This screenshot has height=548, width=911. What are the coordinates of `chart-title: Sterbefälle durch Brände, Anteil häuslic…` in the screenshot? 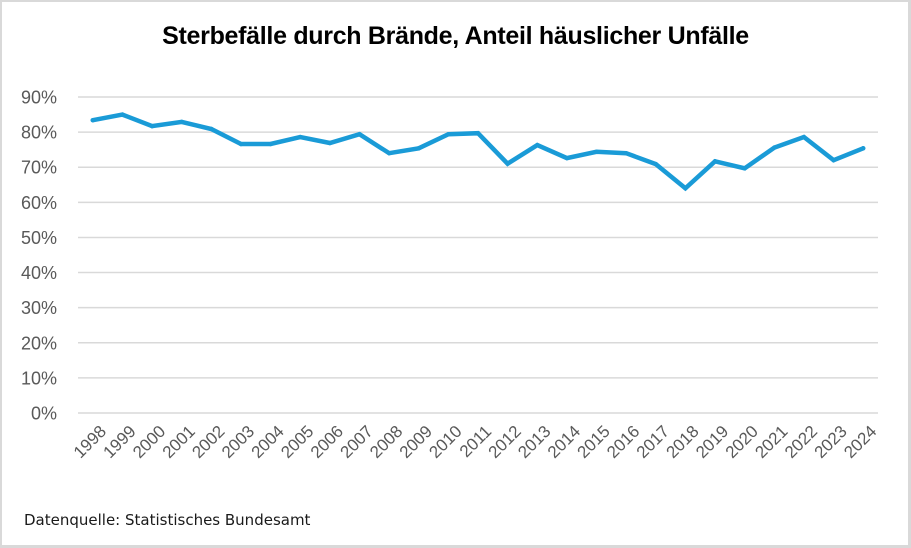 It's located at (455, 36).